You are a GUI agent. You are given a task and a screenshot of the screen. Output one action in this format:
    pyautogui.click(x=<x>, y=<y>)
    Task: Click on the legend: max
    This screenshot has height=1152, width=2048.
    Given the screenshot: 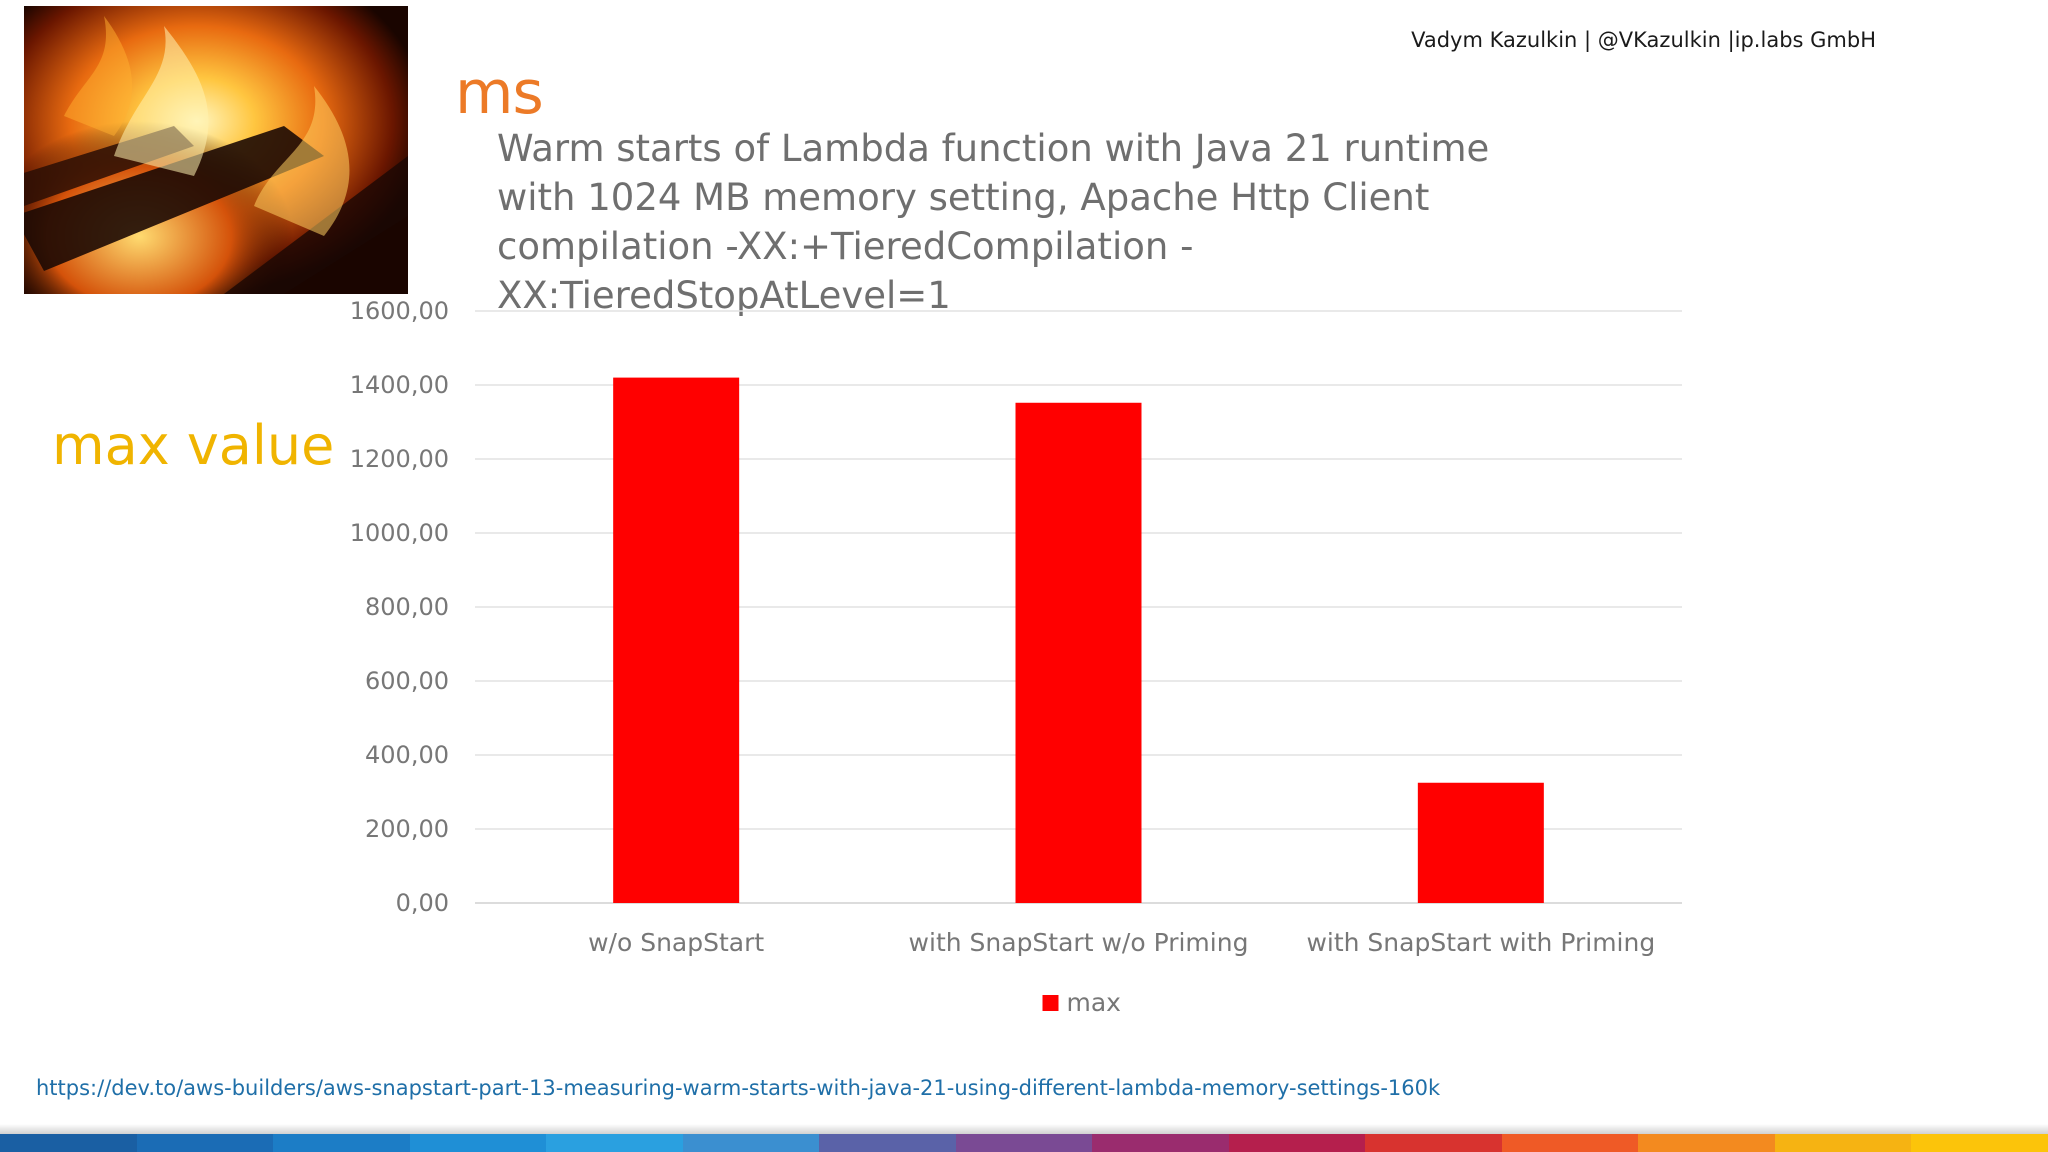 What is the action you would take?
    pyautogui.click(x=1081, y=1002)
    